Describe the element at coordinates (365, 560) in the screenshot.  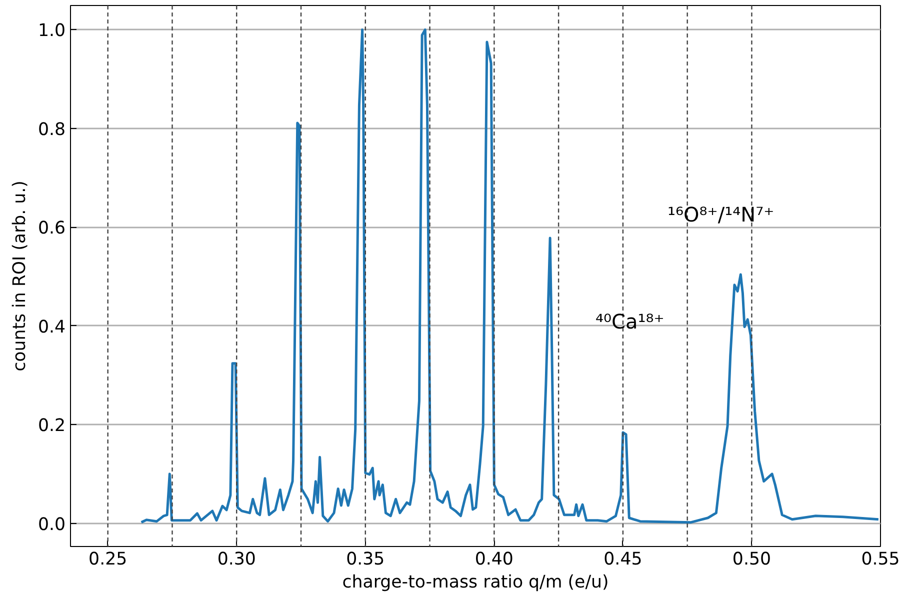
I see `x-tick-label: 0.35` at that location.